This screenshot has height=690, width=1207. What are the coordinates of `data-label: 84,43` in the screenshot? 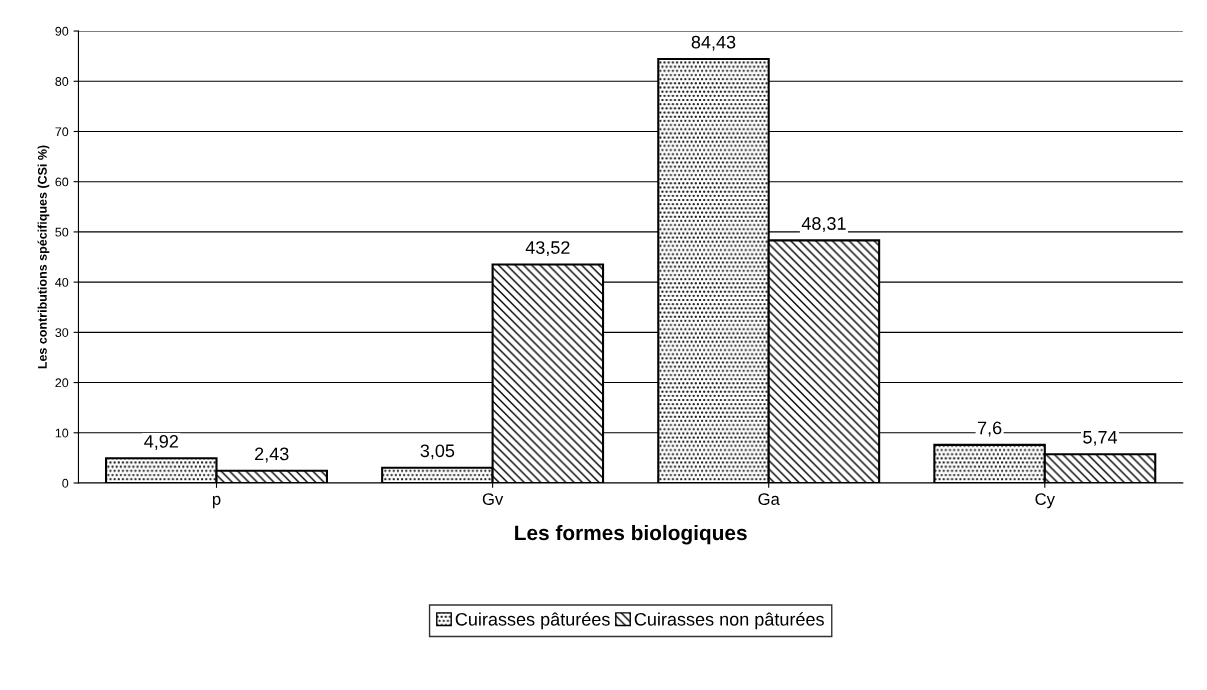 It's located at (713, 43).